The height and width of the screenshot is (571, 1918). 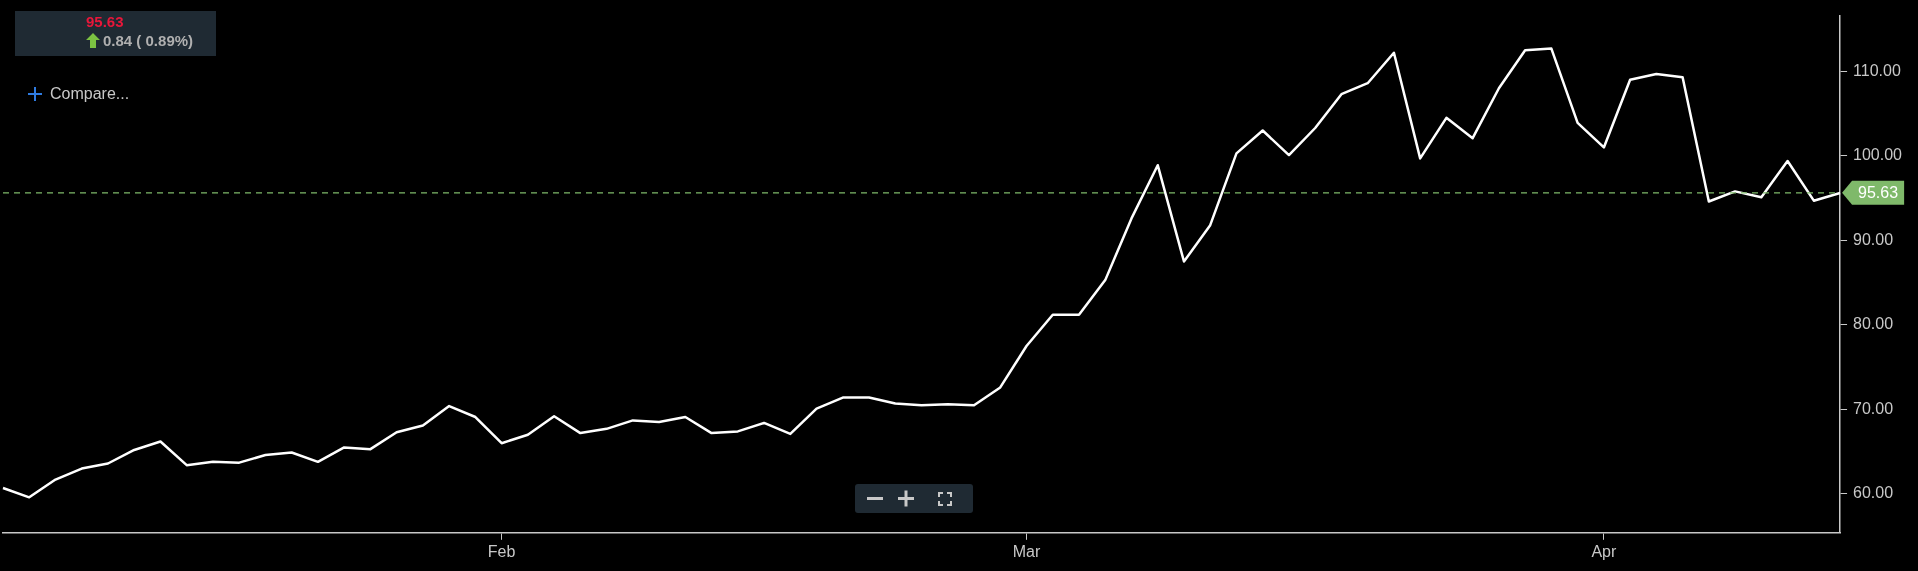 I want to click on annotation: 0.84 ( 0.89%), so click(x=148, y=40).